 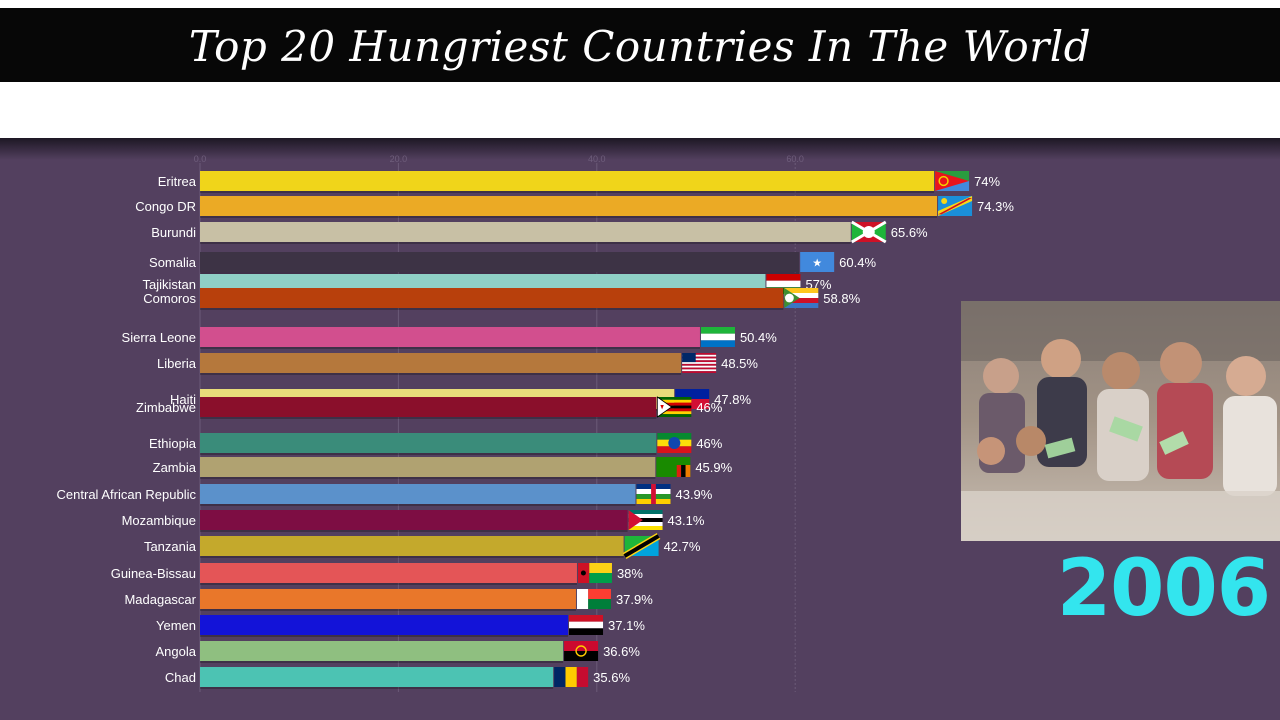 I want to click on value-label: 37.9%, so click(x=634, y=599).